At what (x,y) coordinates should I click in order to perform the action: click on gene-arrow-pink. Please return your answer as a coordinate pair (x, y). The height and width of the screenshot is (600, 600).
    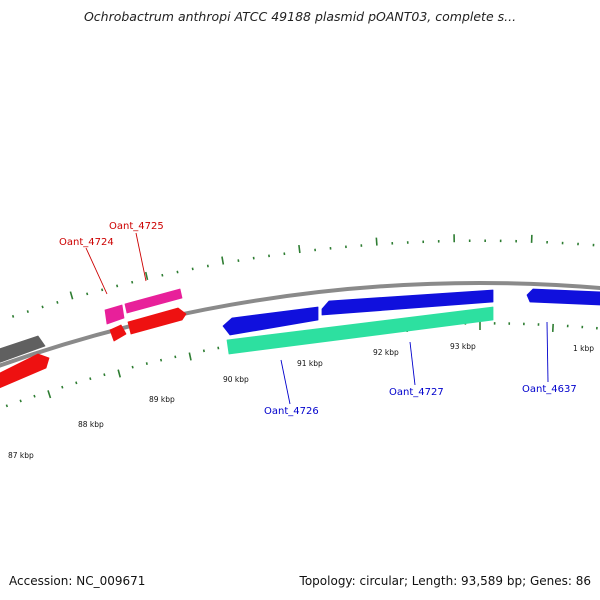
    Looking at the image, I should click on (153, 301).